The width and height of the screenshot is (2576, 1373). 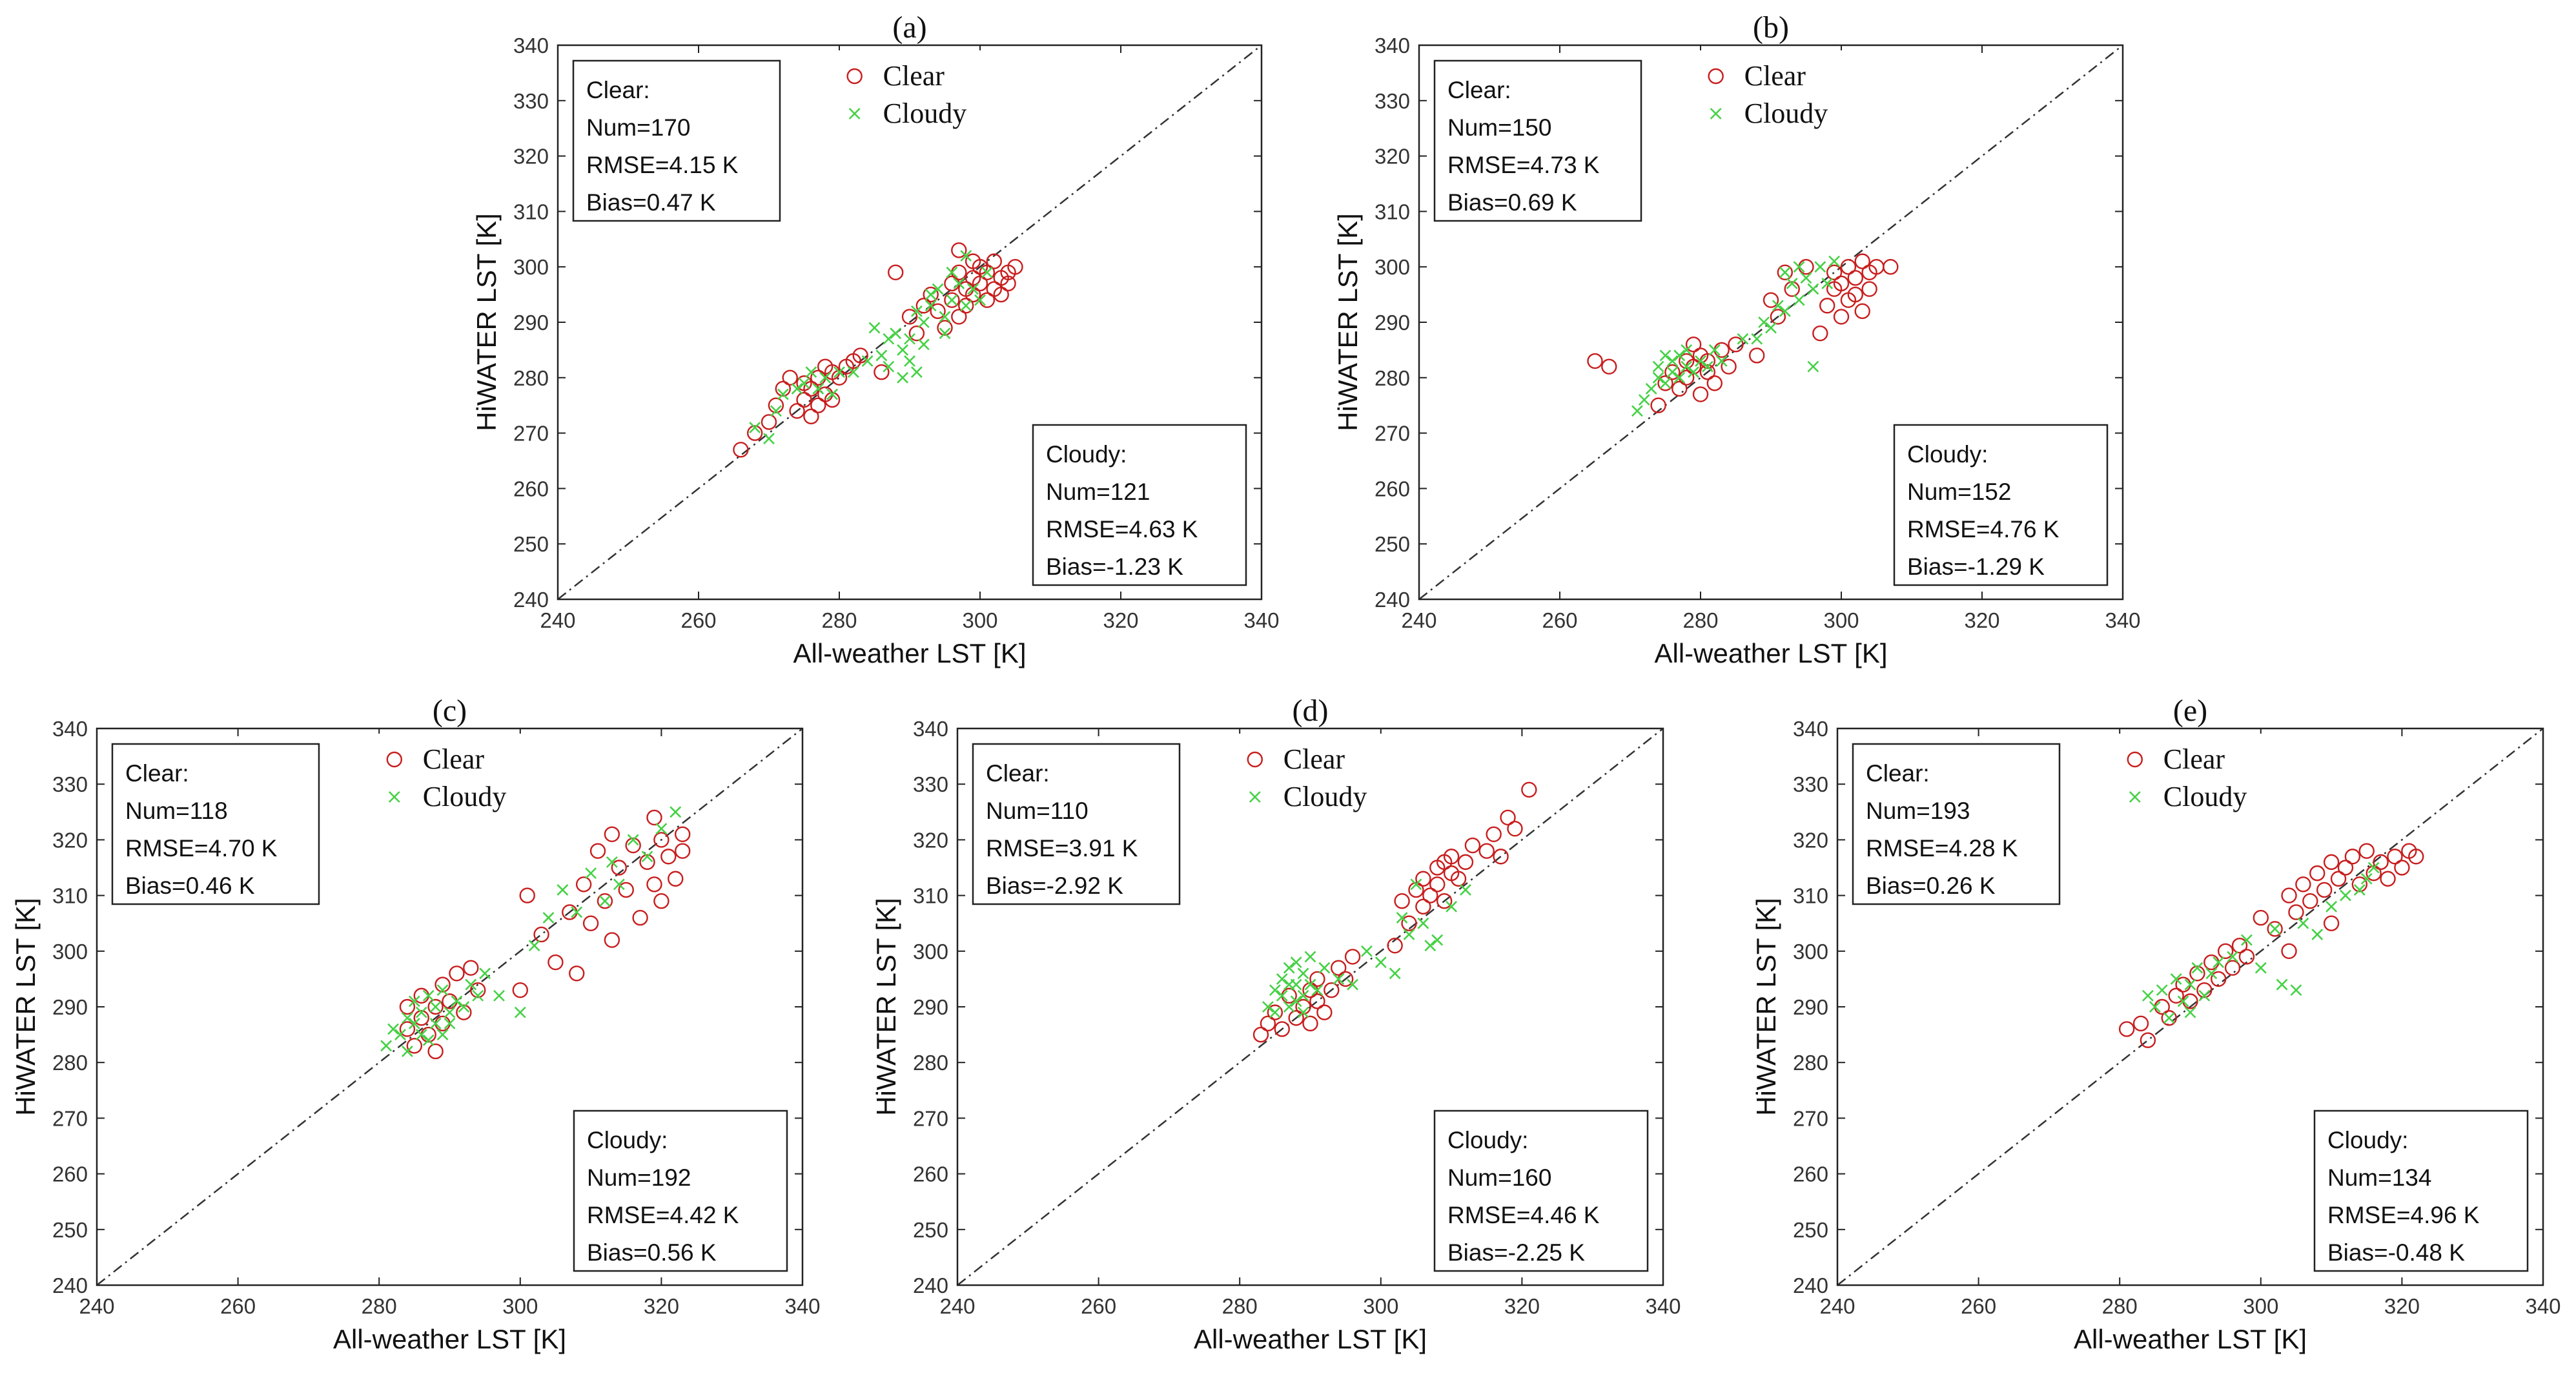 I want to click on clear-stats-line: Clear:, so click(x=1479, y=90).